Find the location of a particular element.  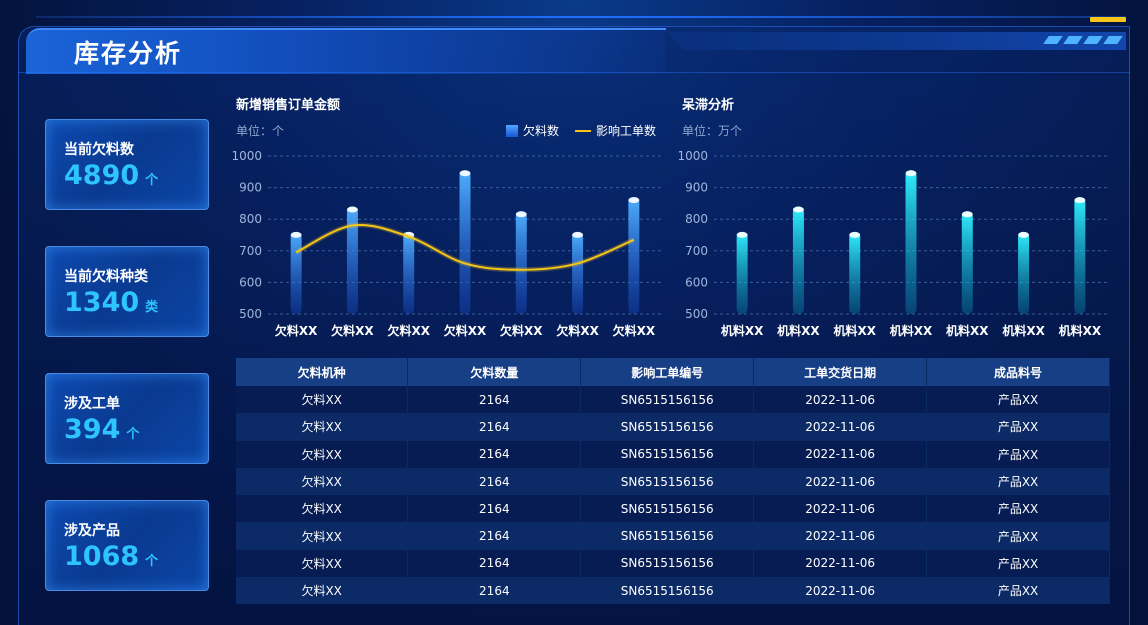

kpi-label: 当前欠料种类 is located at coordinates (106, 277).